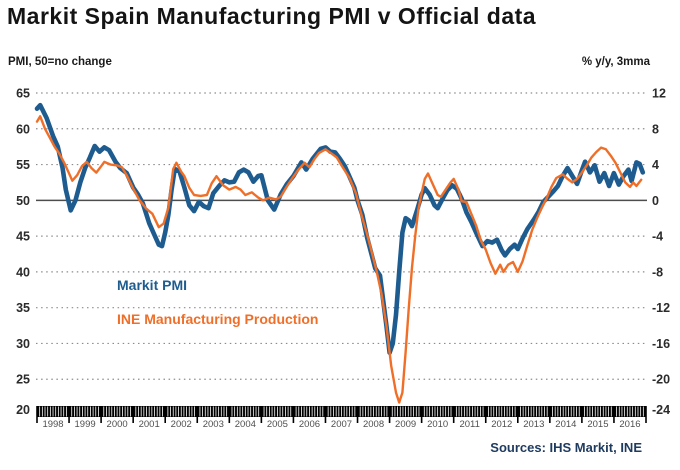  What do you see at coordinates (23, 237) in the screenshot?
I see `svg-text: 45` at bounding box center [23, 237].